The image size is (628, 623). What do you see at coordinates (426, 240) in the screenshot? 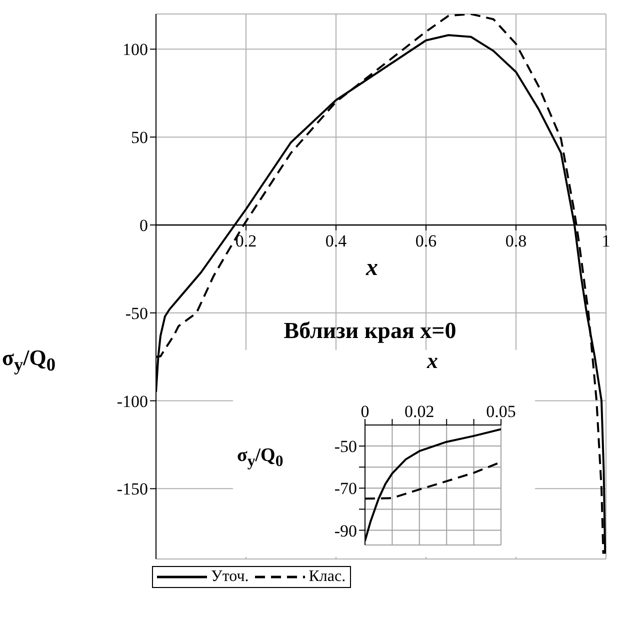
I see `x-tick-label: 0.6` at bounding box center [426, 240].